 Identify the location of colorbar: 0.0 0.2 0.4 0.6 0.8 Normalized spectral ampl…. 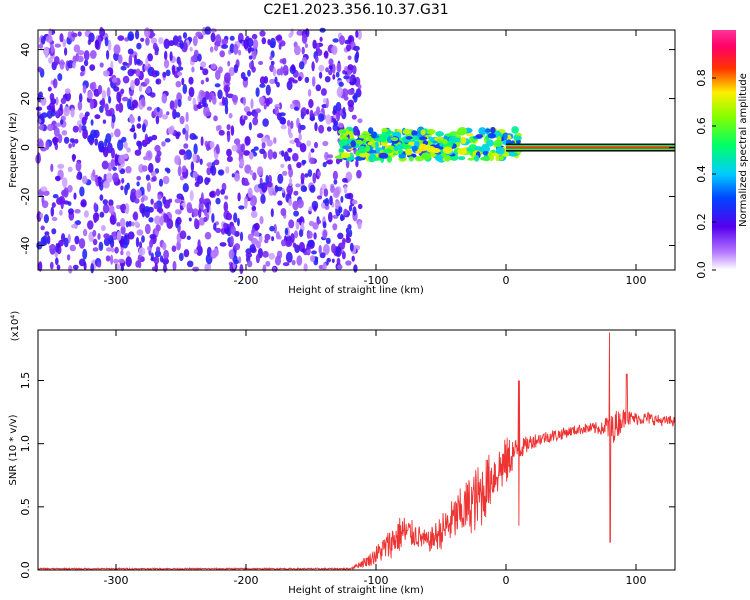
(722, 154).